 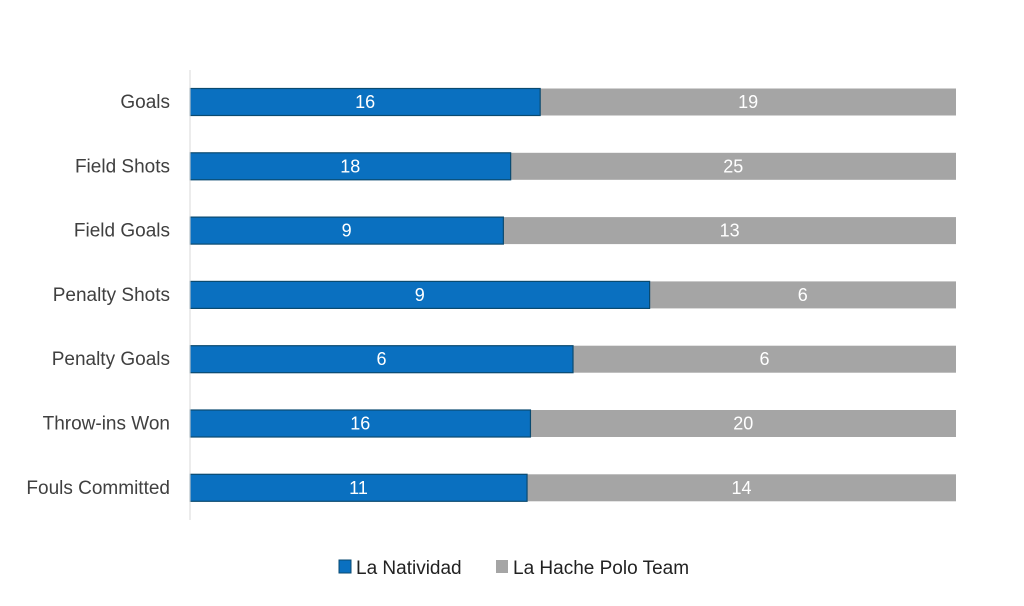 I want to click on data-label-la-hache: 19, so click(x=748, y=102).